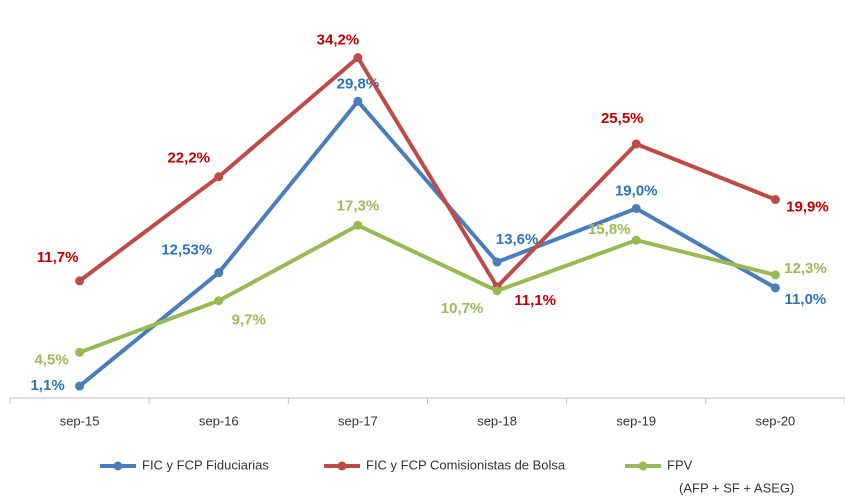 The width and height of the screenshot is (845, 499). Describe the element at coordinates (358, 205) in the screenshot. I see `value-label: 17,3%` at that location.